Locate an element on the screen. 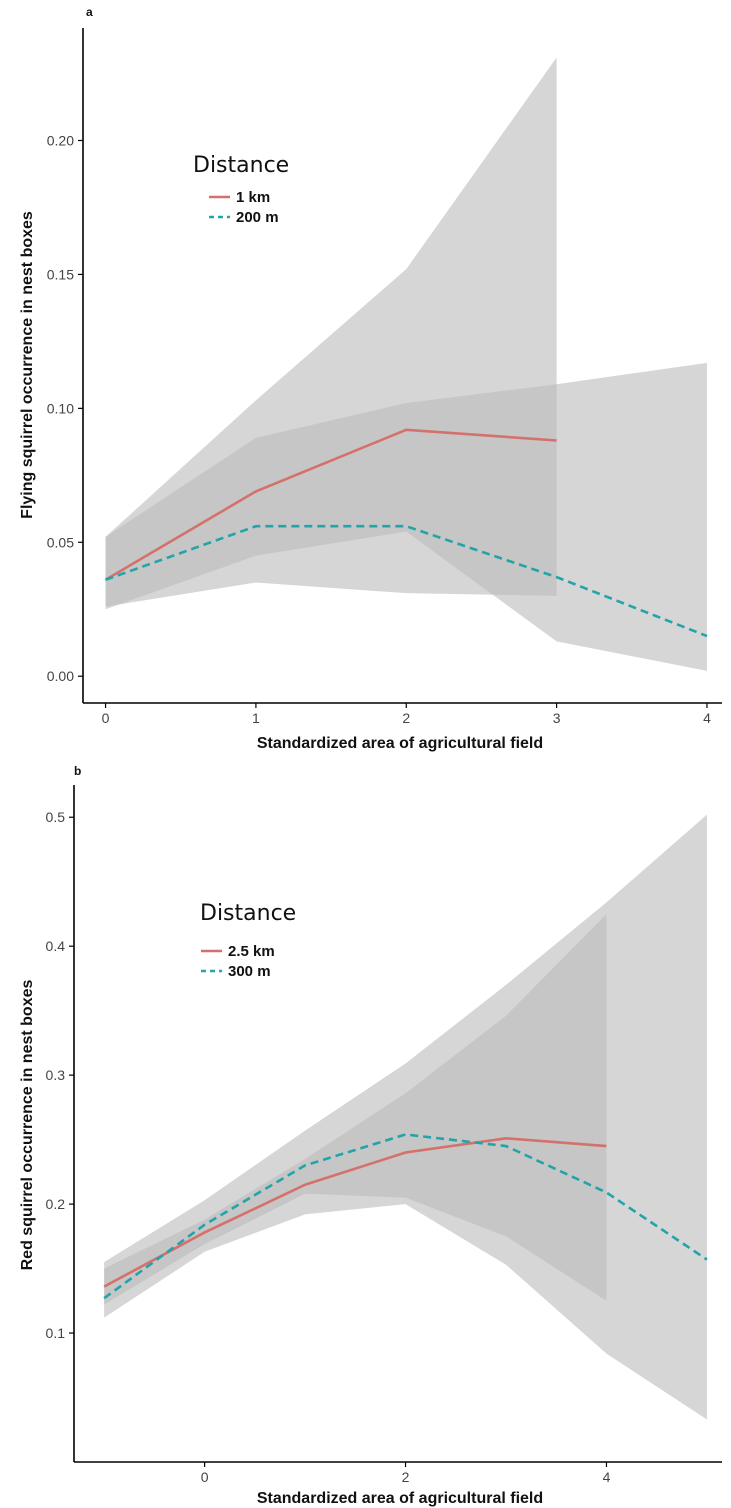 The height and width of the screenshot is (1508, 731). panel-a-x-tick-label: 3 is located at coordinates (557, 718).